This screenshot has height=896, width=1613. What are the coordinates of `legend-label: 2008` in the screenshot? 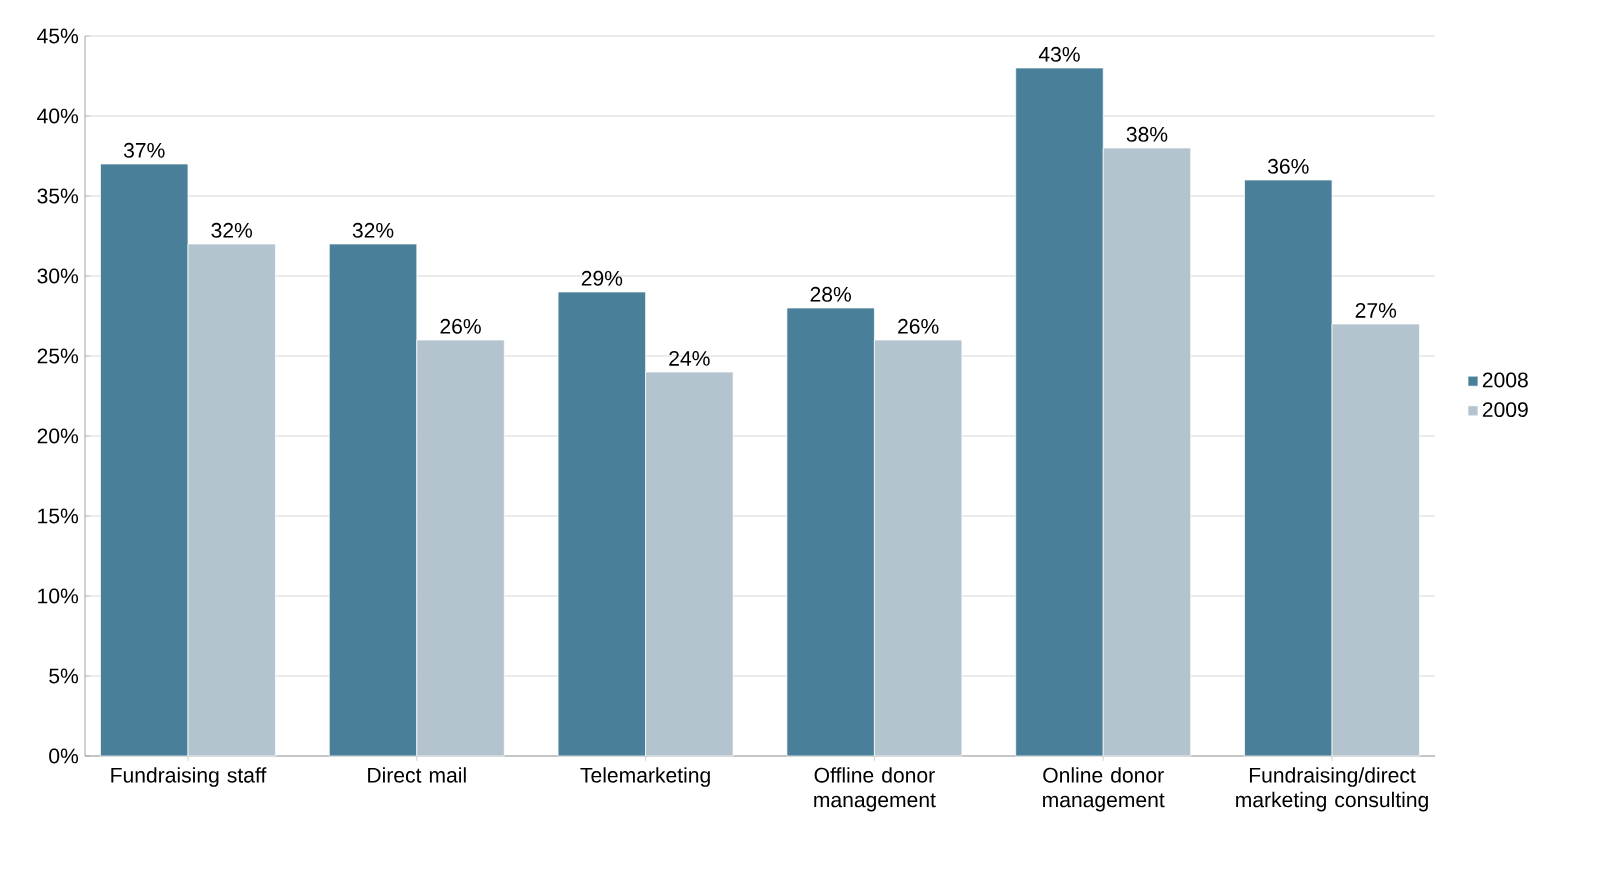 It's located at (1505, 380).